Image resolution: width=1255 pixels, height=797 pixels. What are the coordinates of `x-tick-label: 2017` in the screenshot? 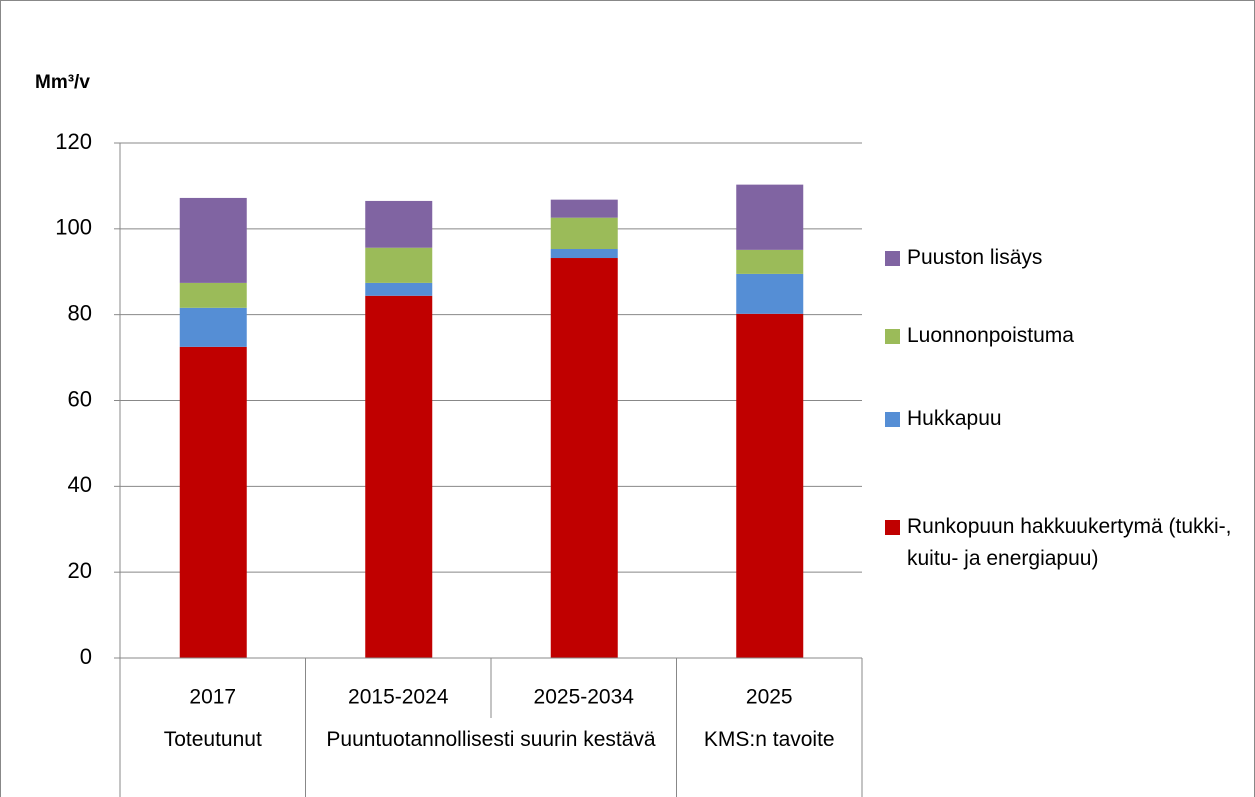 It's located at (212, 697).